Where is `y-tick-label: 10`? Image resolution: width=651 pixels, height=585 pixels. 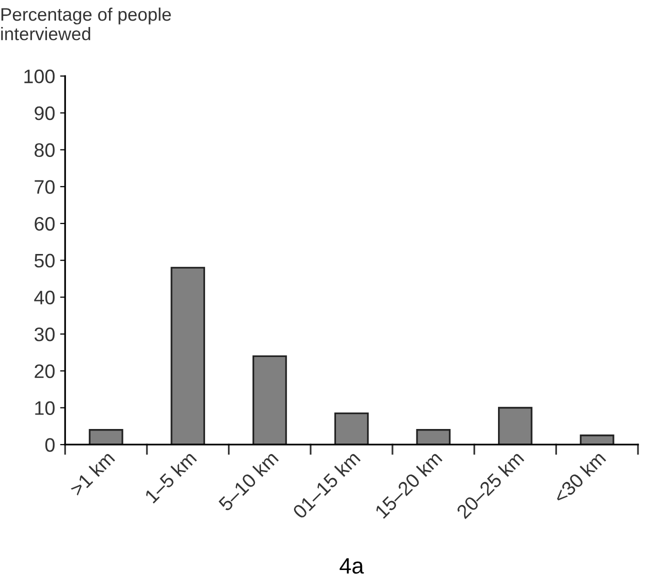
y-tick-label: 10 is located at coordinates (45, 408).